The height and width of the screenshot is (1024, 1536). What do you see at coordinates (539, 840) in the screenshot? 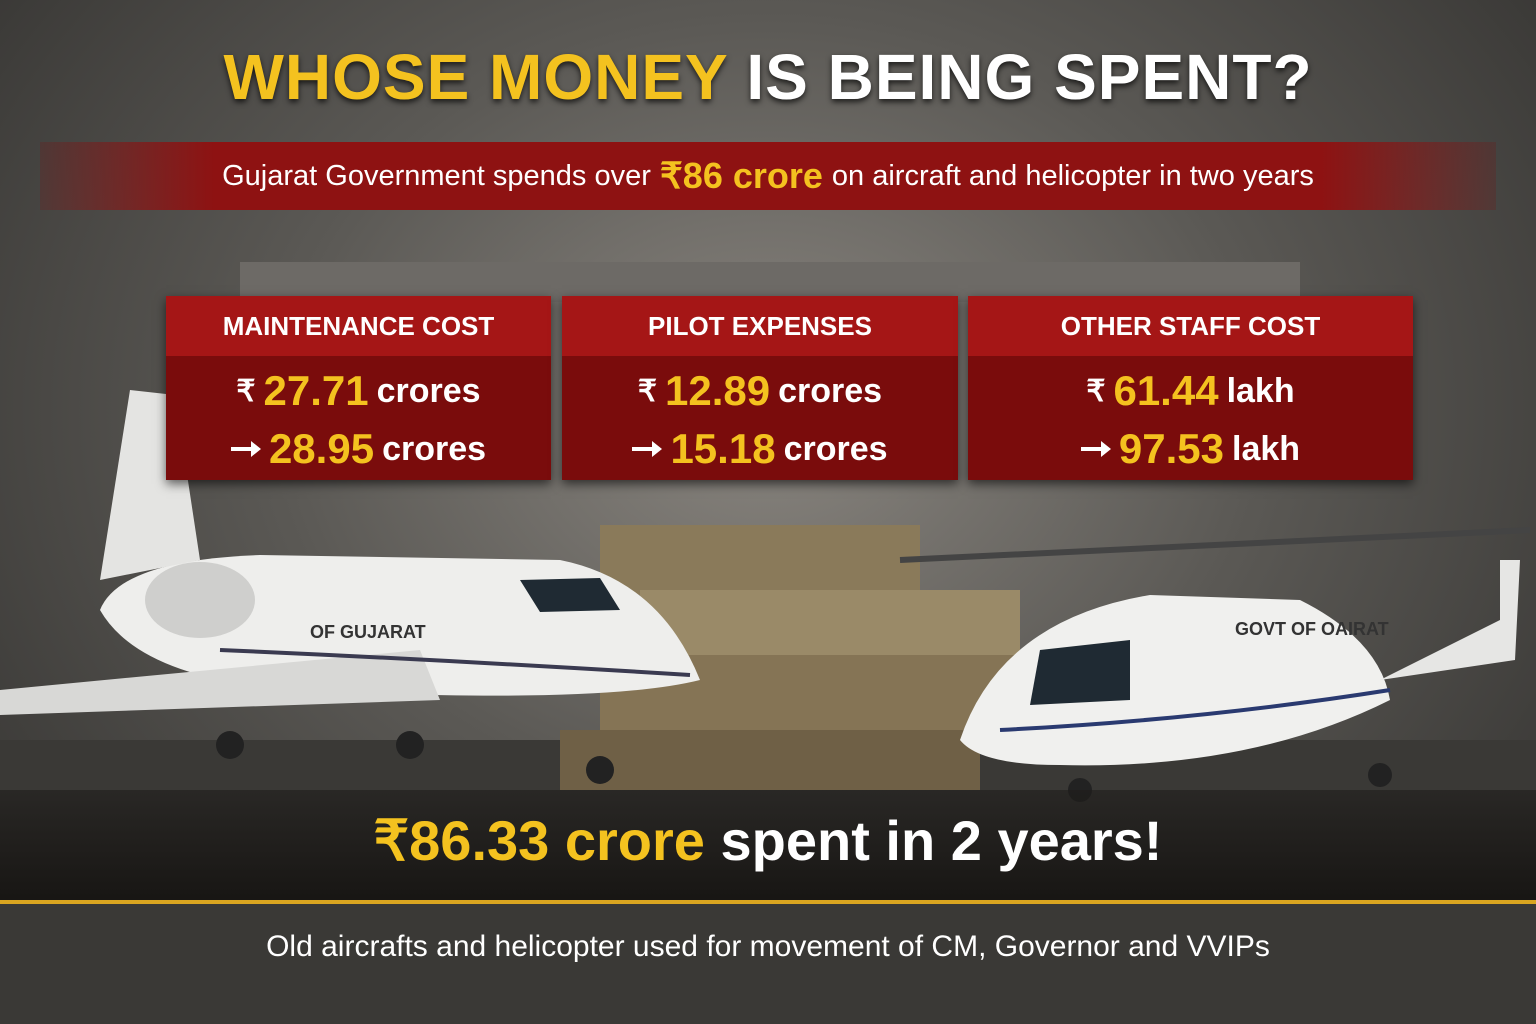
I see `total-highlight: ₹86.33 crore` at bounding box center [539, 840].